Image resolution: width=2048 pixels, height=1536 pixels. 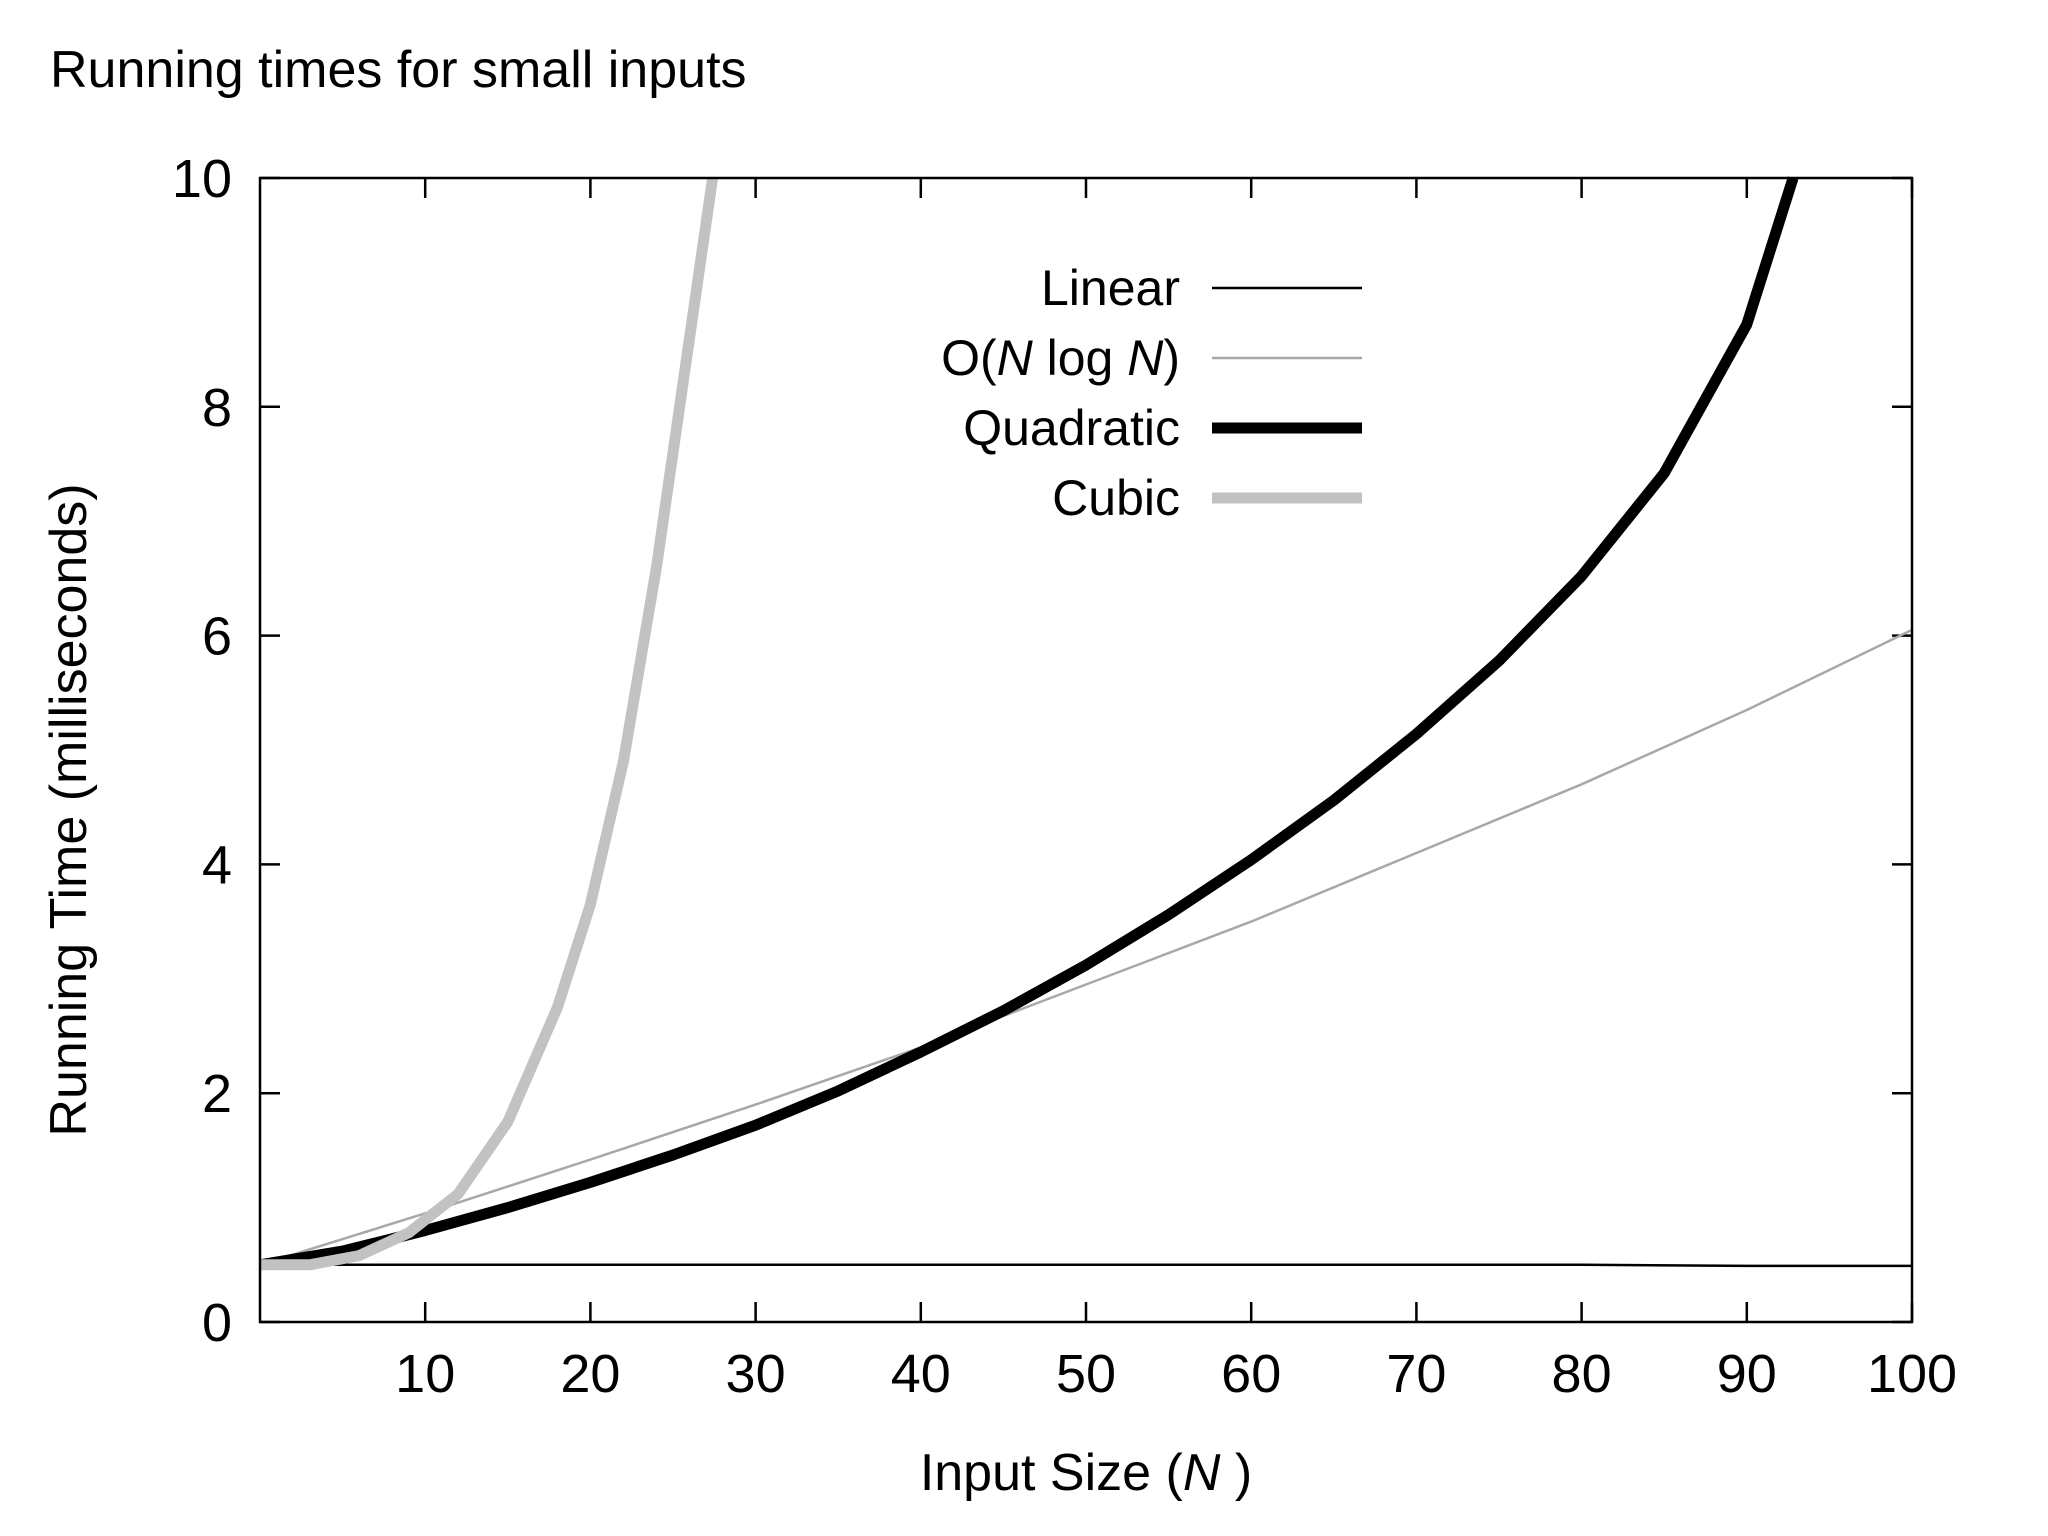 What do you see at coordinates (756, 1374) in the screenshot?
I see `x-tick-label: 30` at bounding box center [756, 1374].